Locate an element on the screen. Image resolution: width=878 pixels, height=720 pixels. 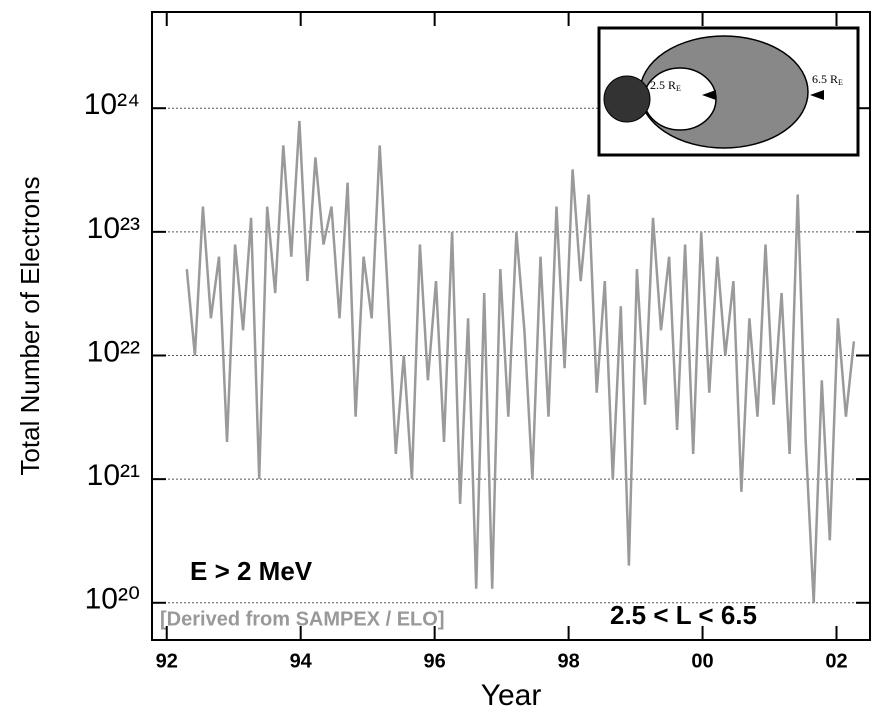
annotation: [Derived from SAMPEX / ELO] is located at coordinates (302, 619).